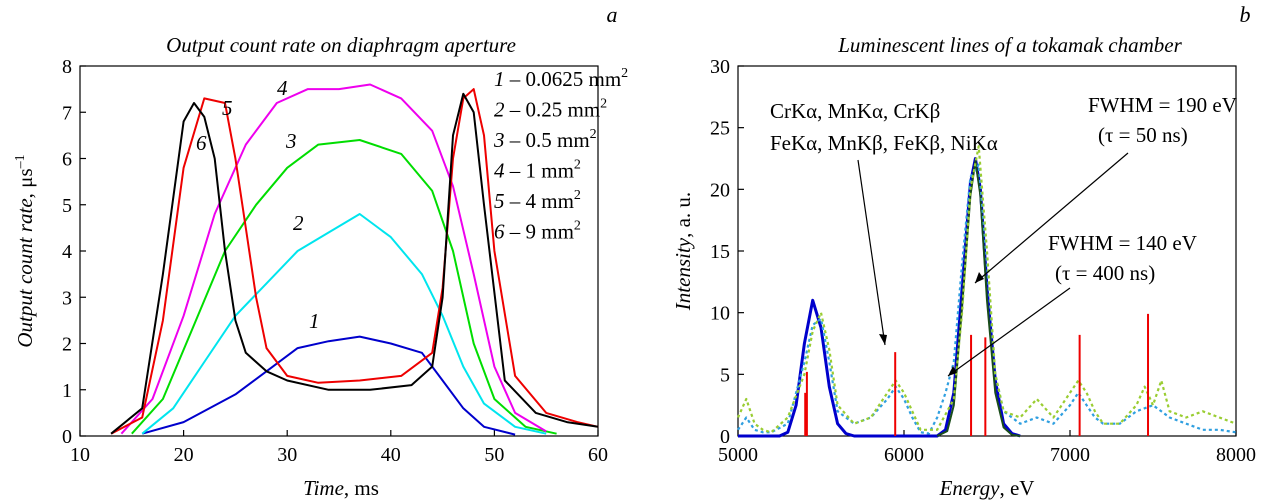 The height and width of the screenshot is (502, 1262). I want to click on right-y-tick-label: 5, so click(725, 375).